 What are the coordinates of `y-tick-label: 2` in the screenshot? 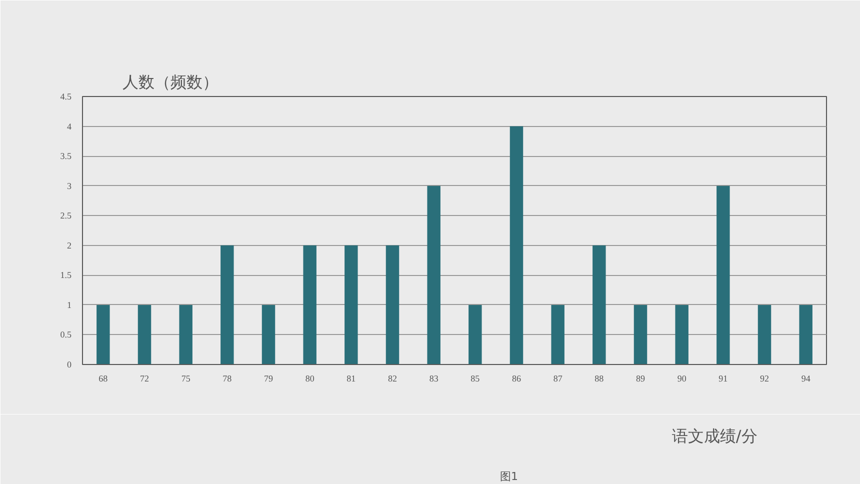 It's located at (69, 245).